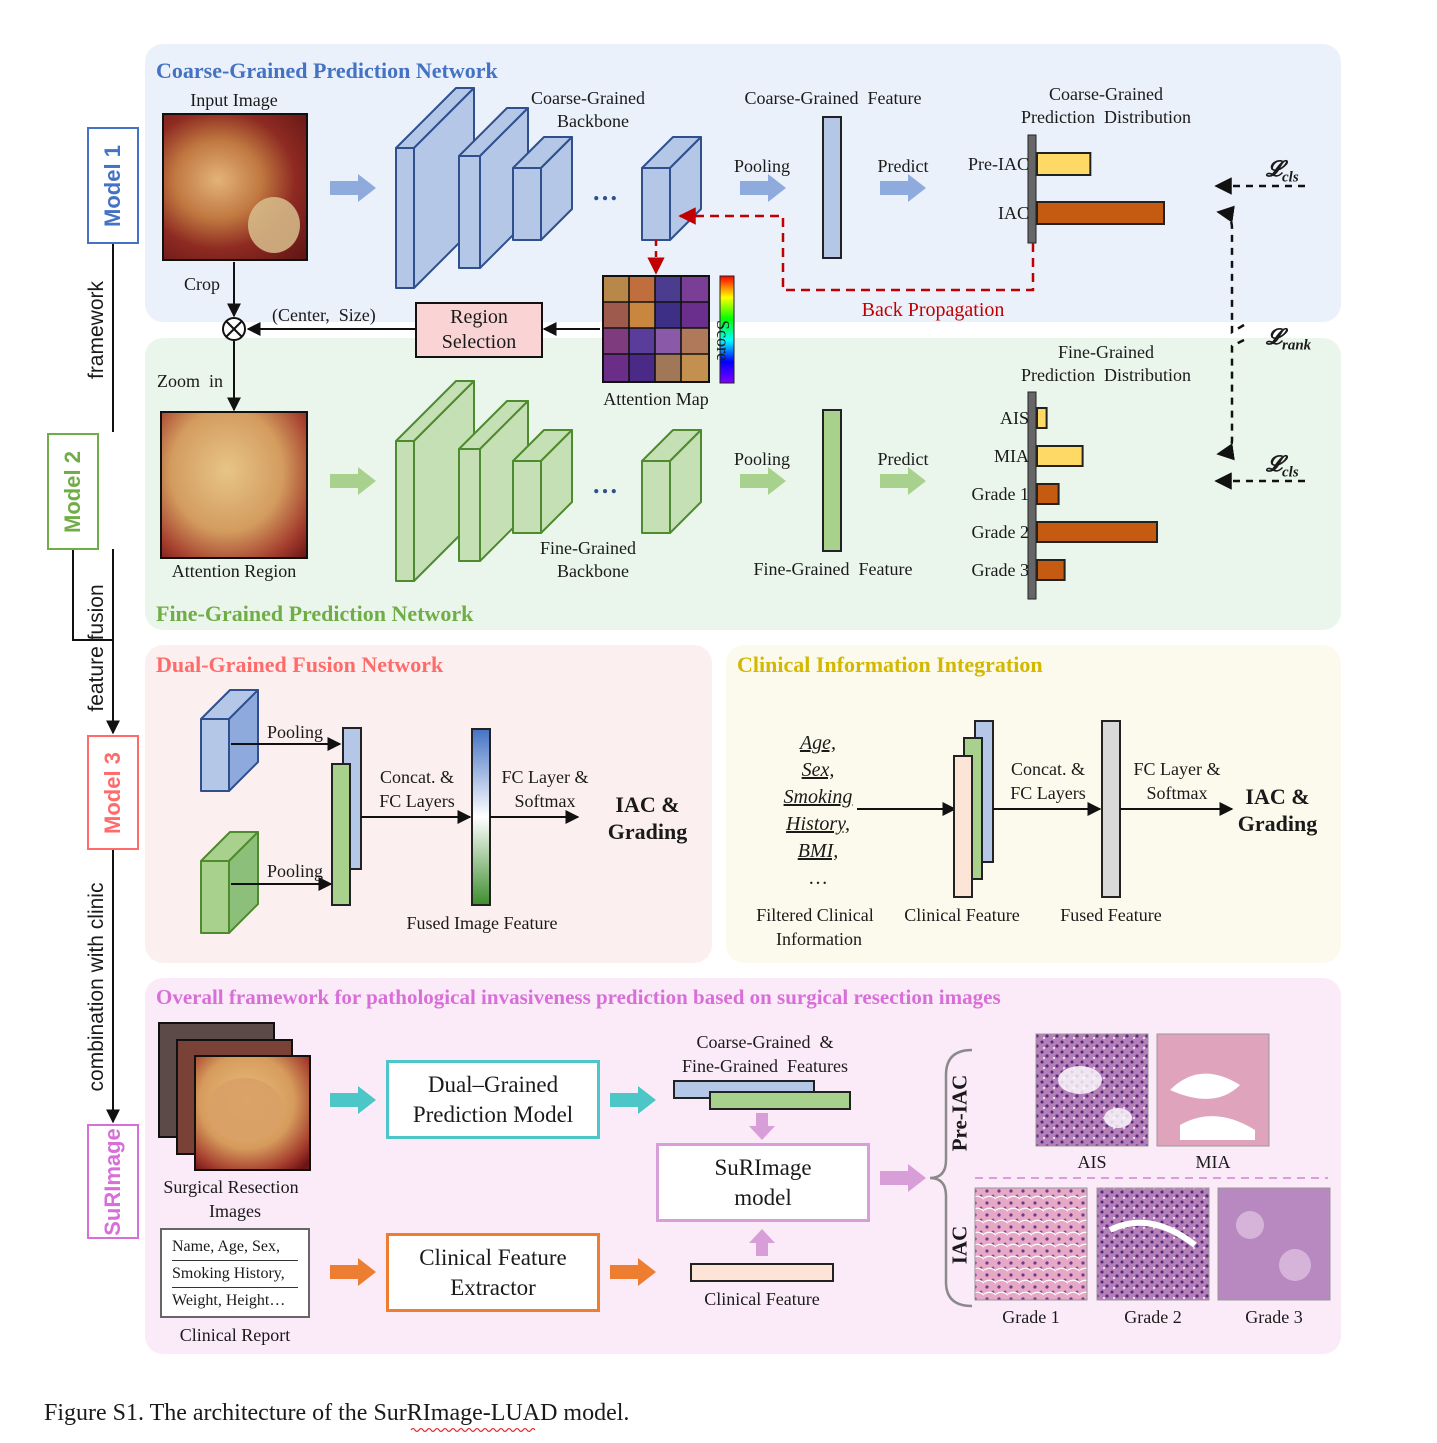 This screenshot has height=1443, width=1437. I want to click on fusion-pooling-top: Pooling, so click(294, 732).